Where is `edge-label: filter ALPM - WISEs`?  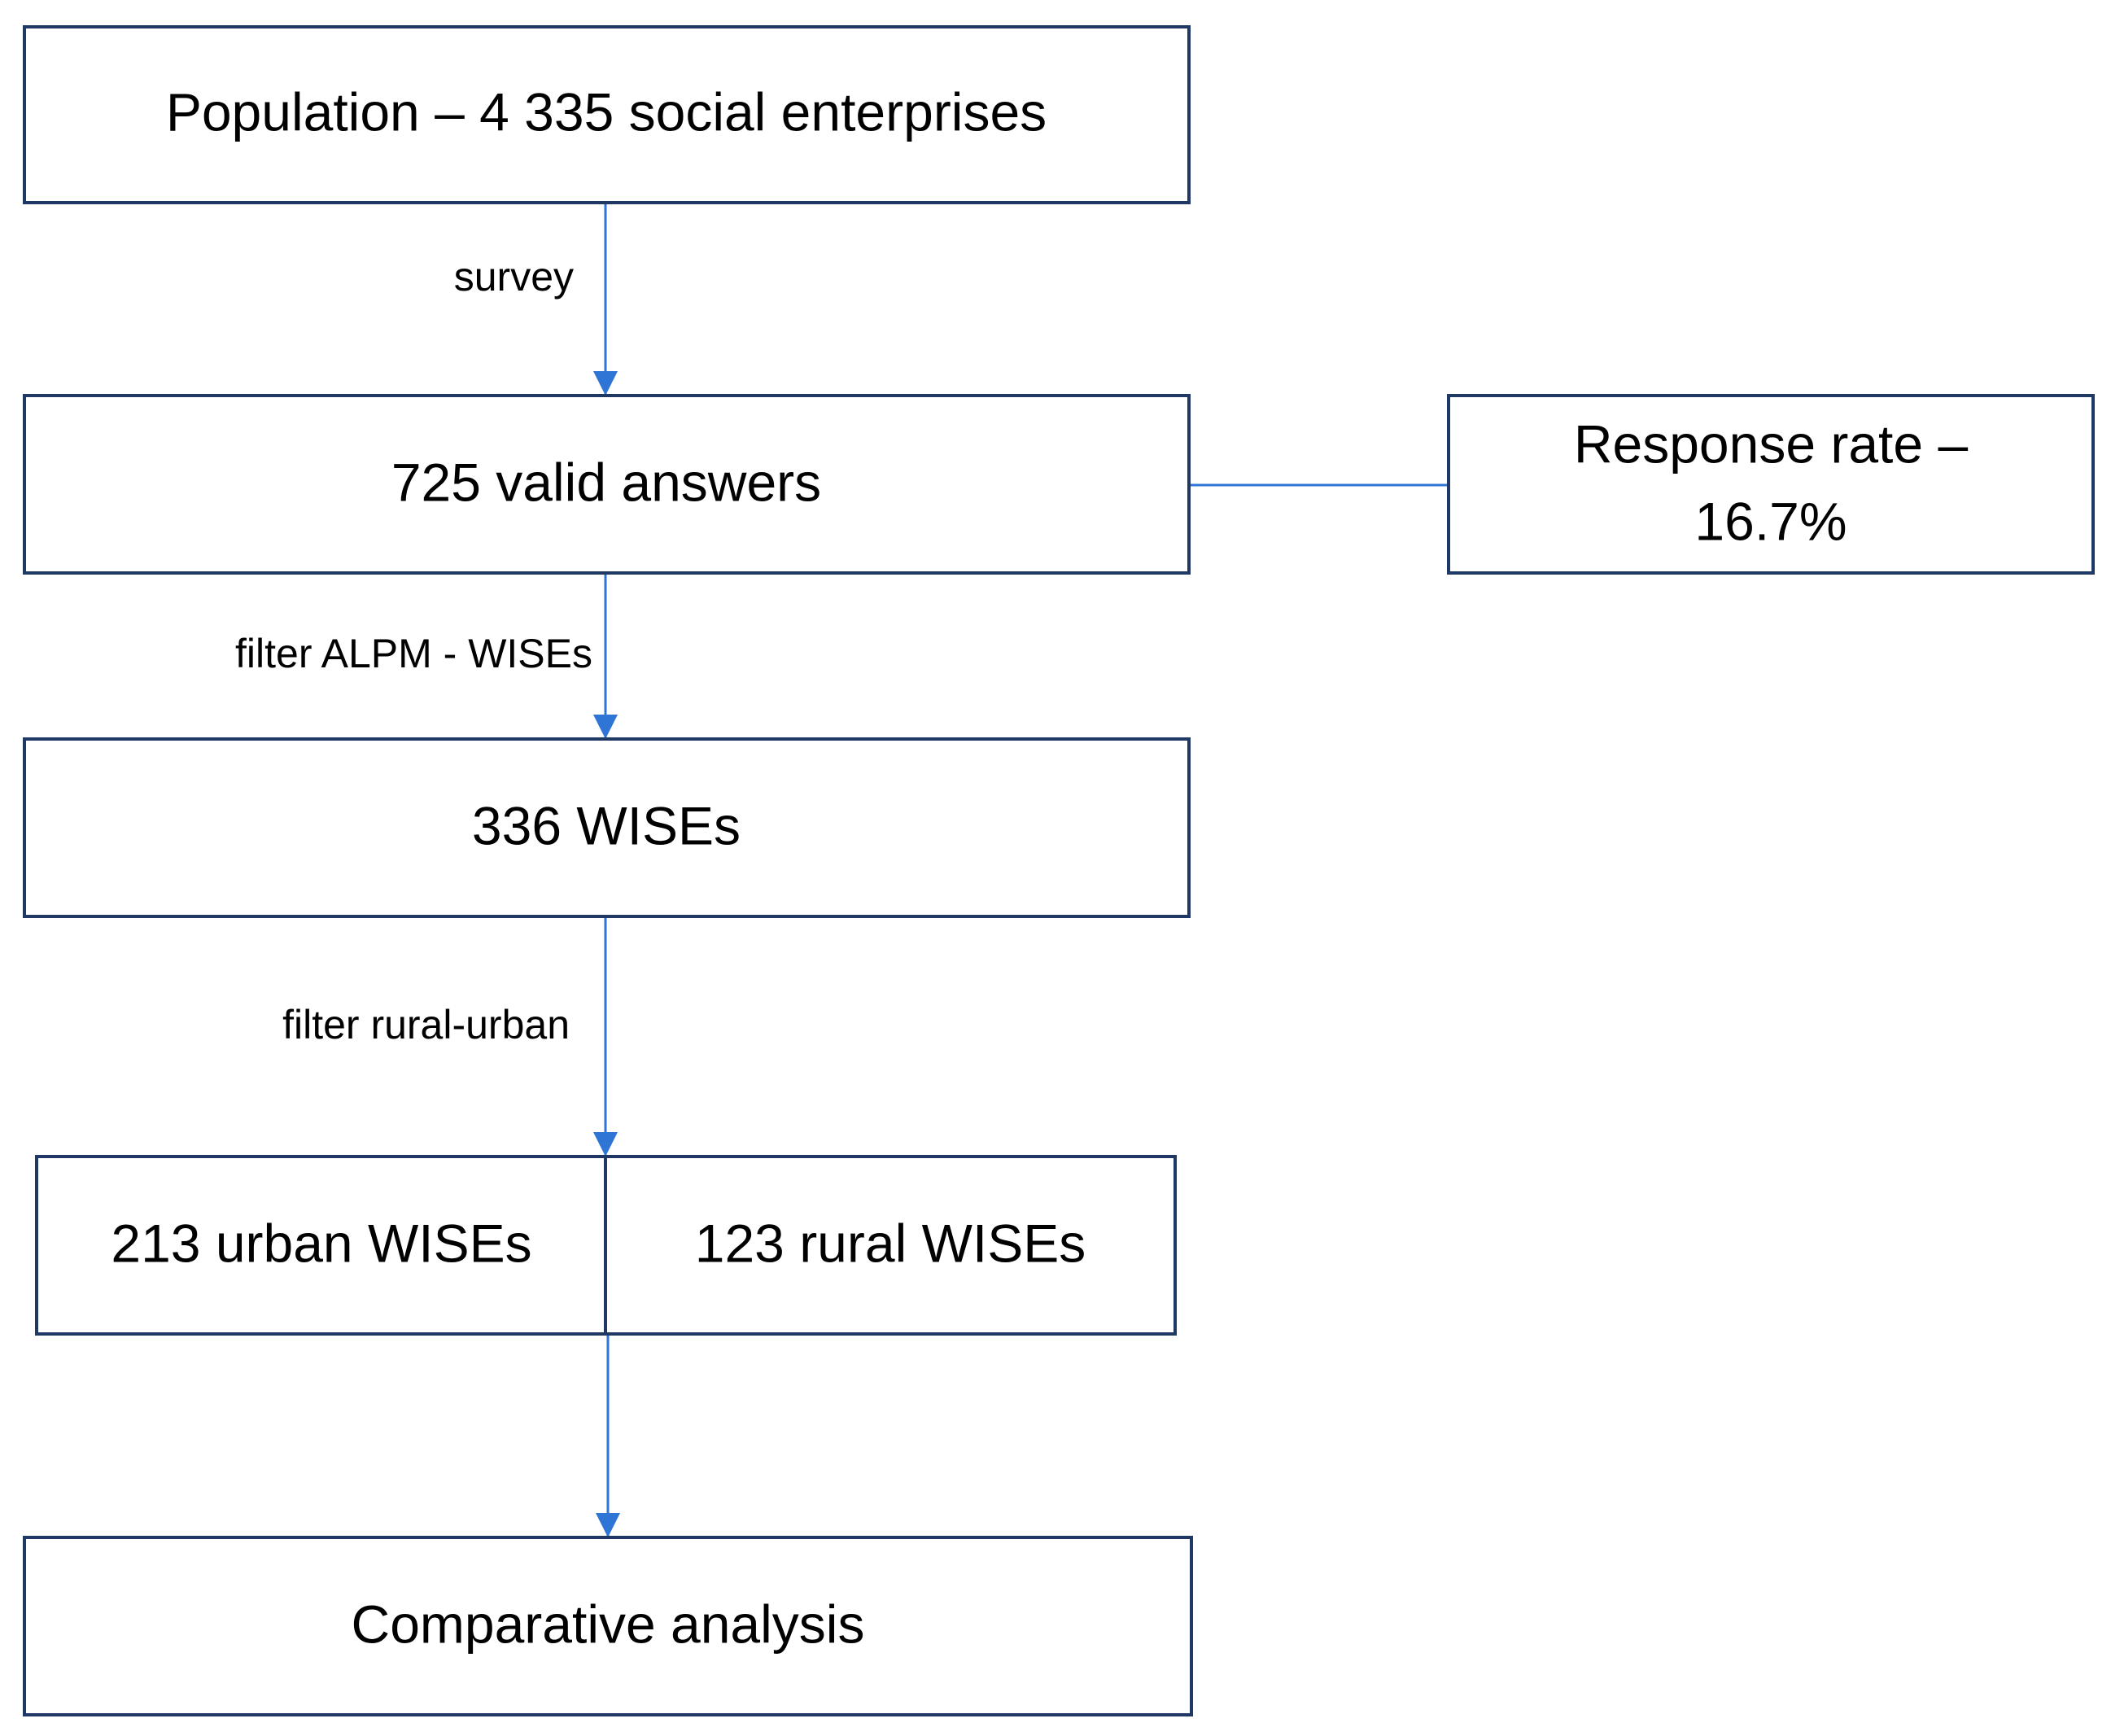
edge-label: filter ALPM - WISEs is located at coordinates (413, 653).